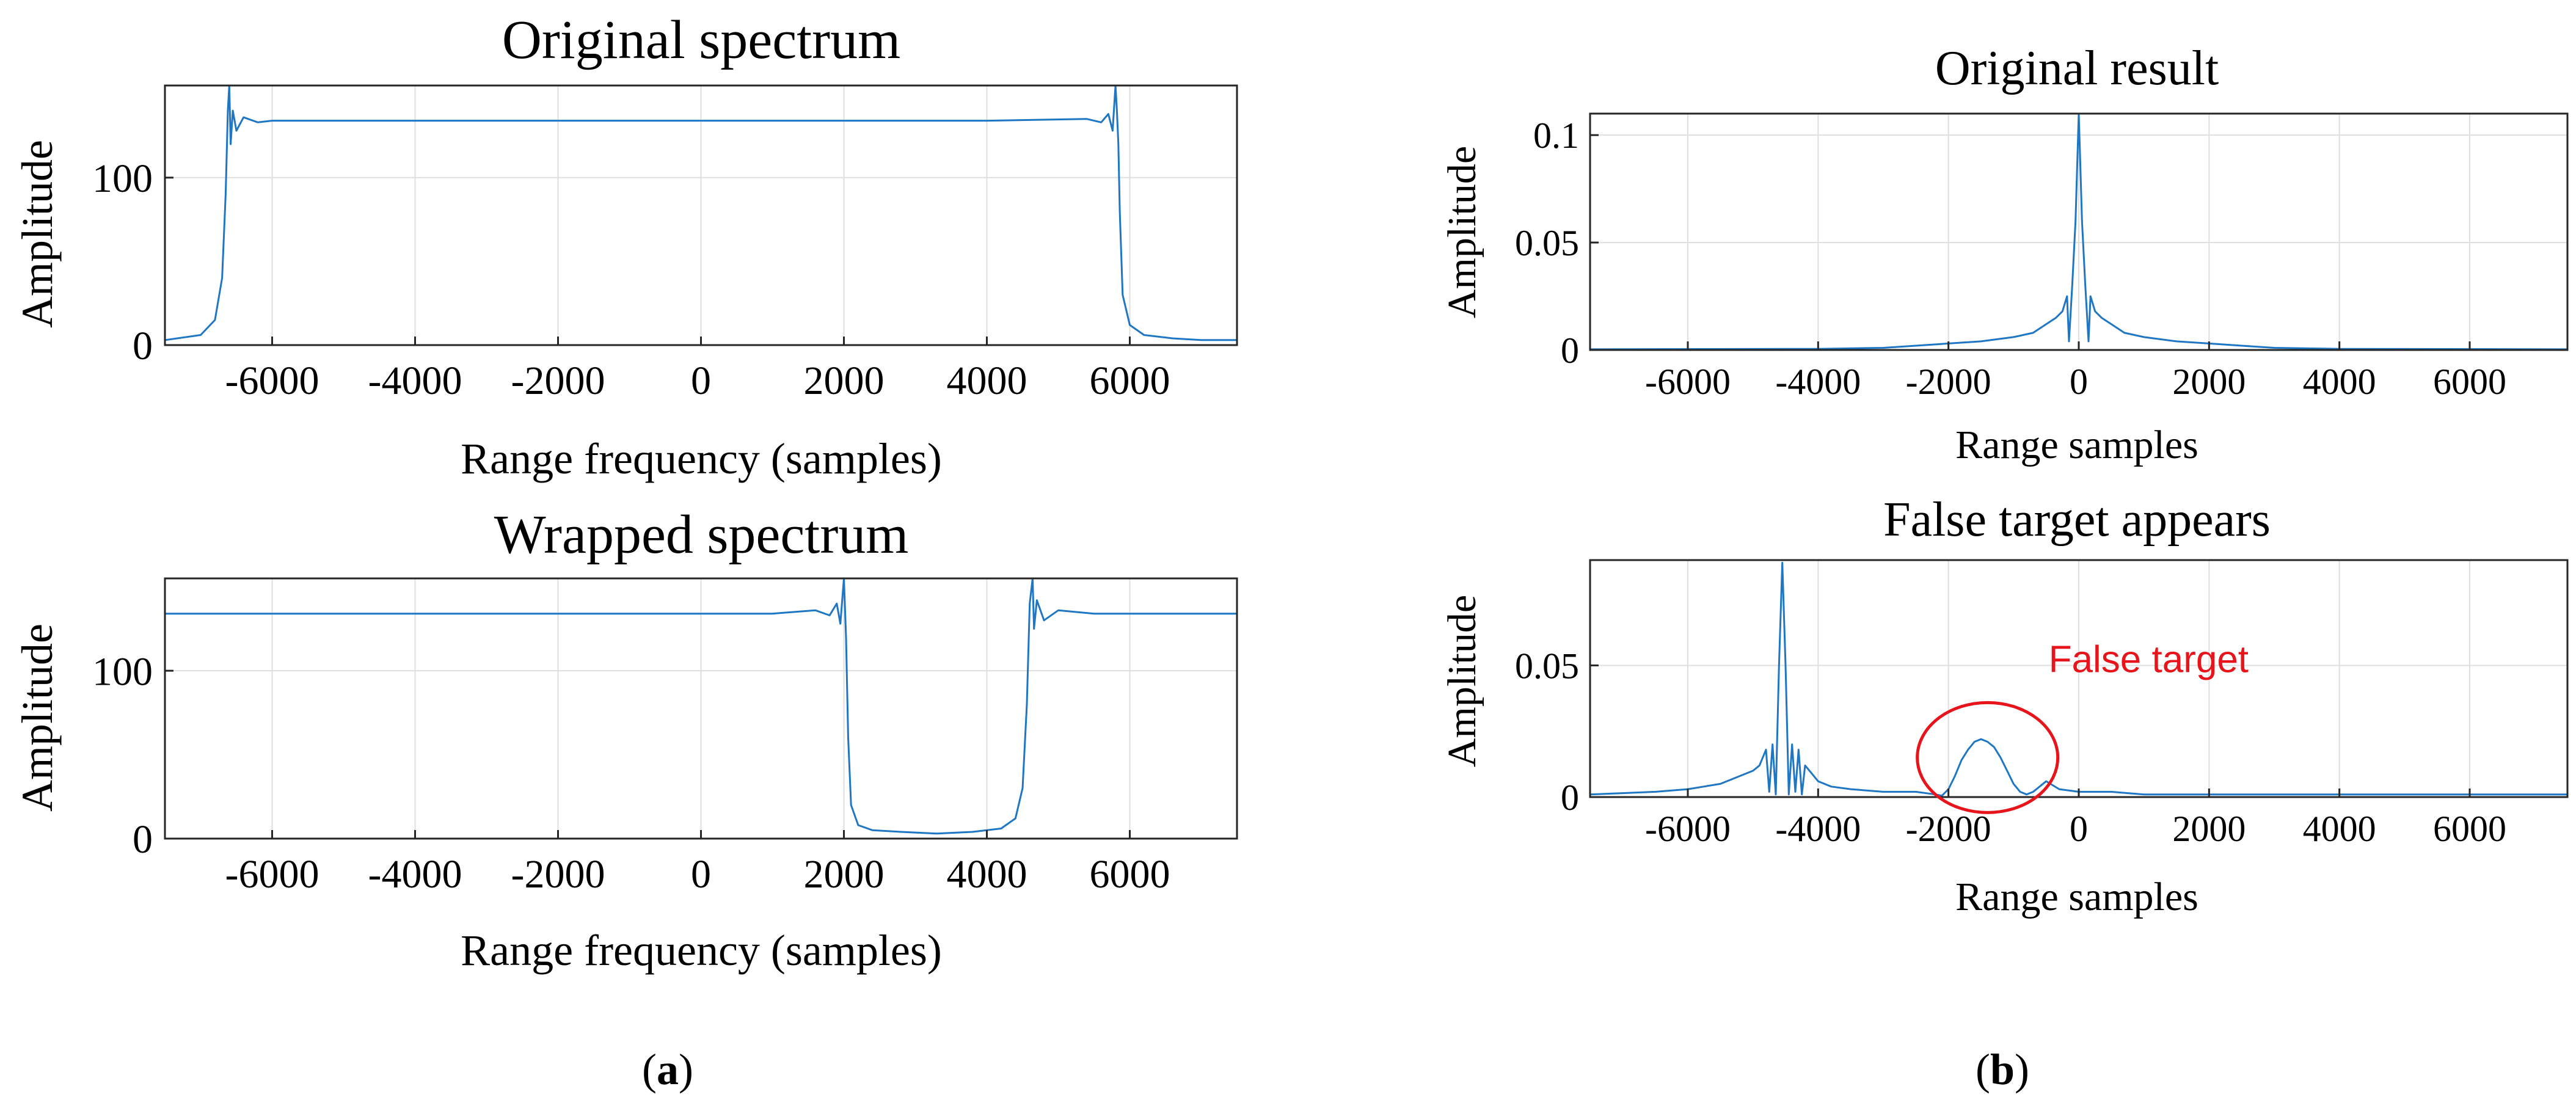 The width and height of the screenshot is (2576, 1111). Describe the element at coordinates (2077, 520) in the screenshot. I see `chart-title: False target appears` at that location.